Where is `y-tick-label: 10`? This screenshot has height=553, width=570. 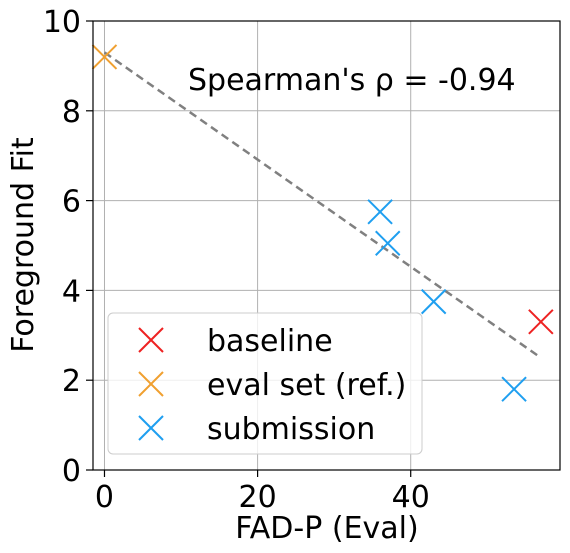
y-tick-label: 10 is located at coordinates (62, 22).